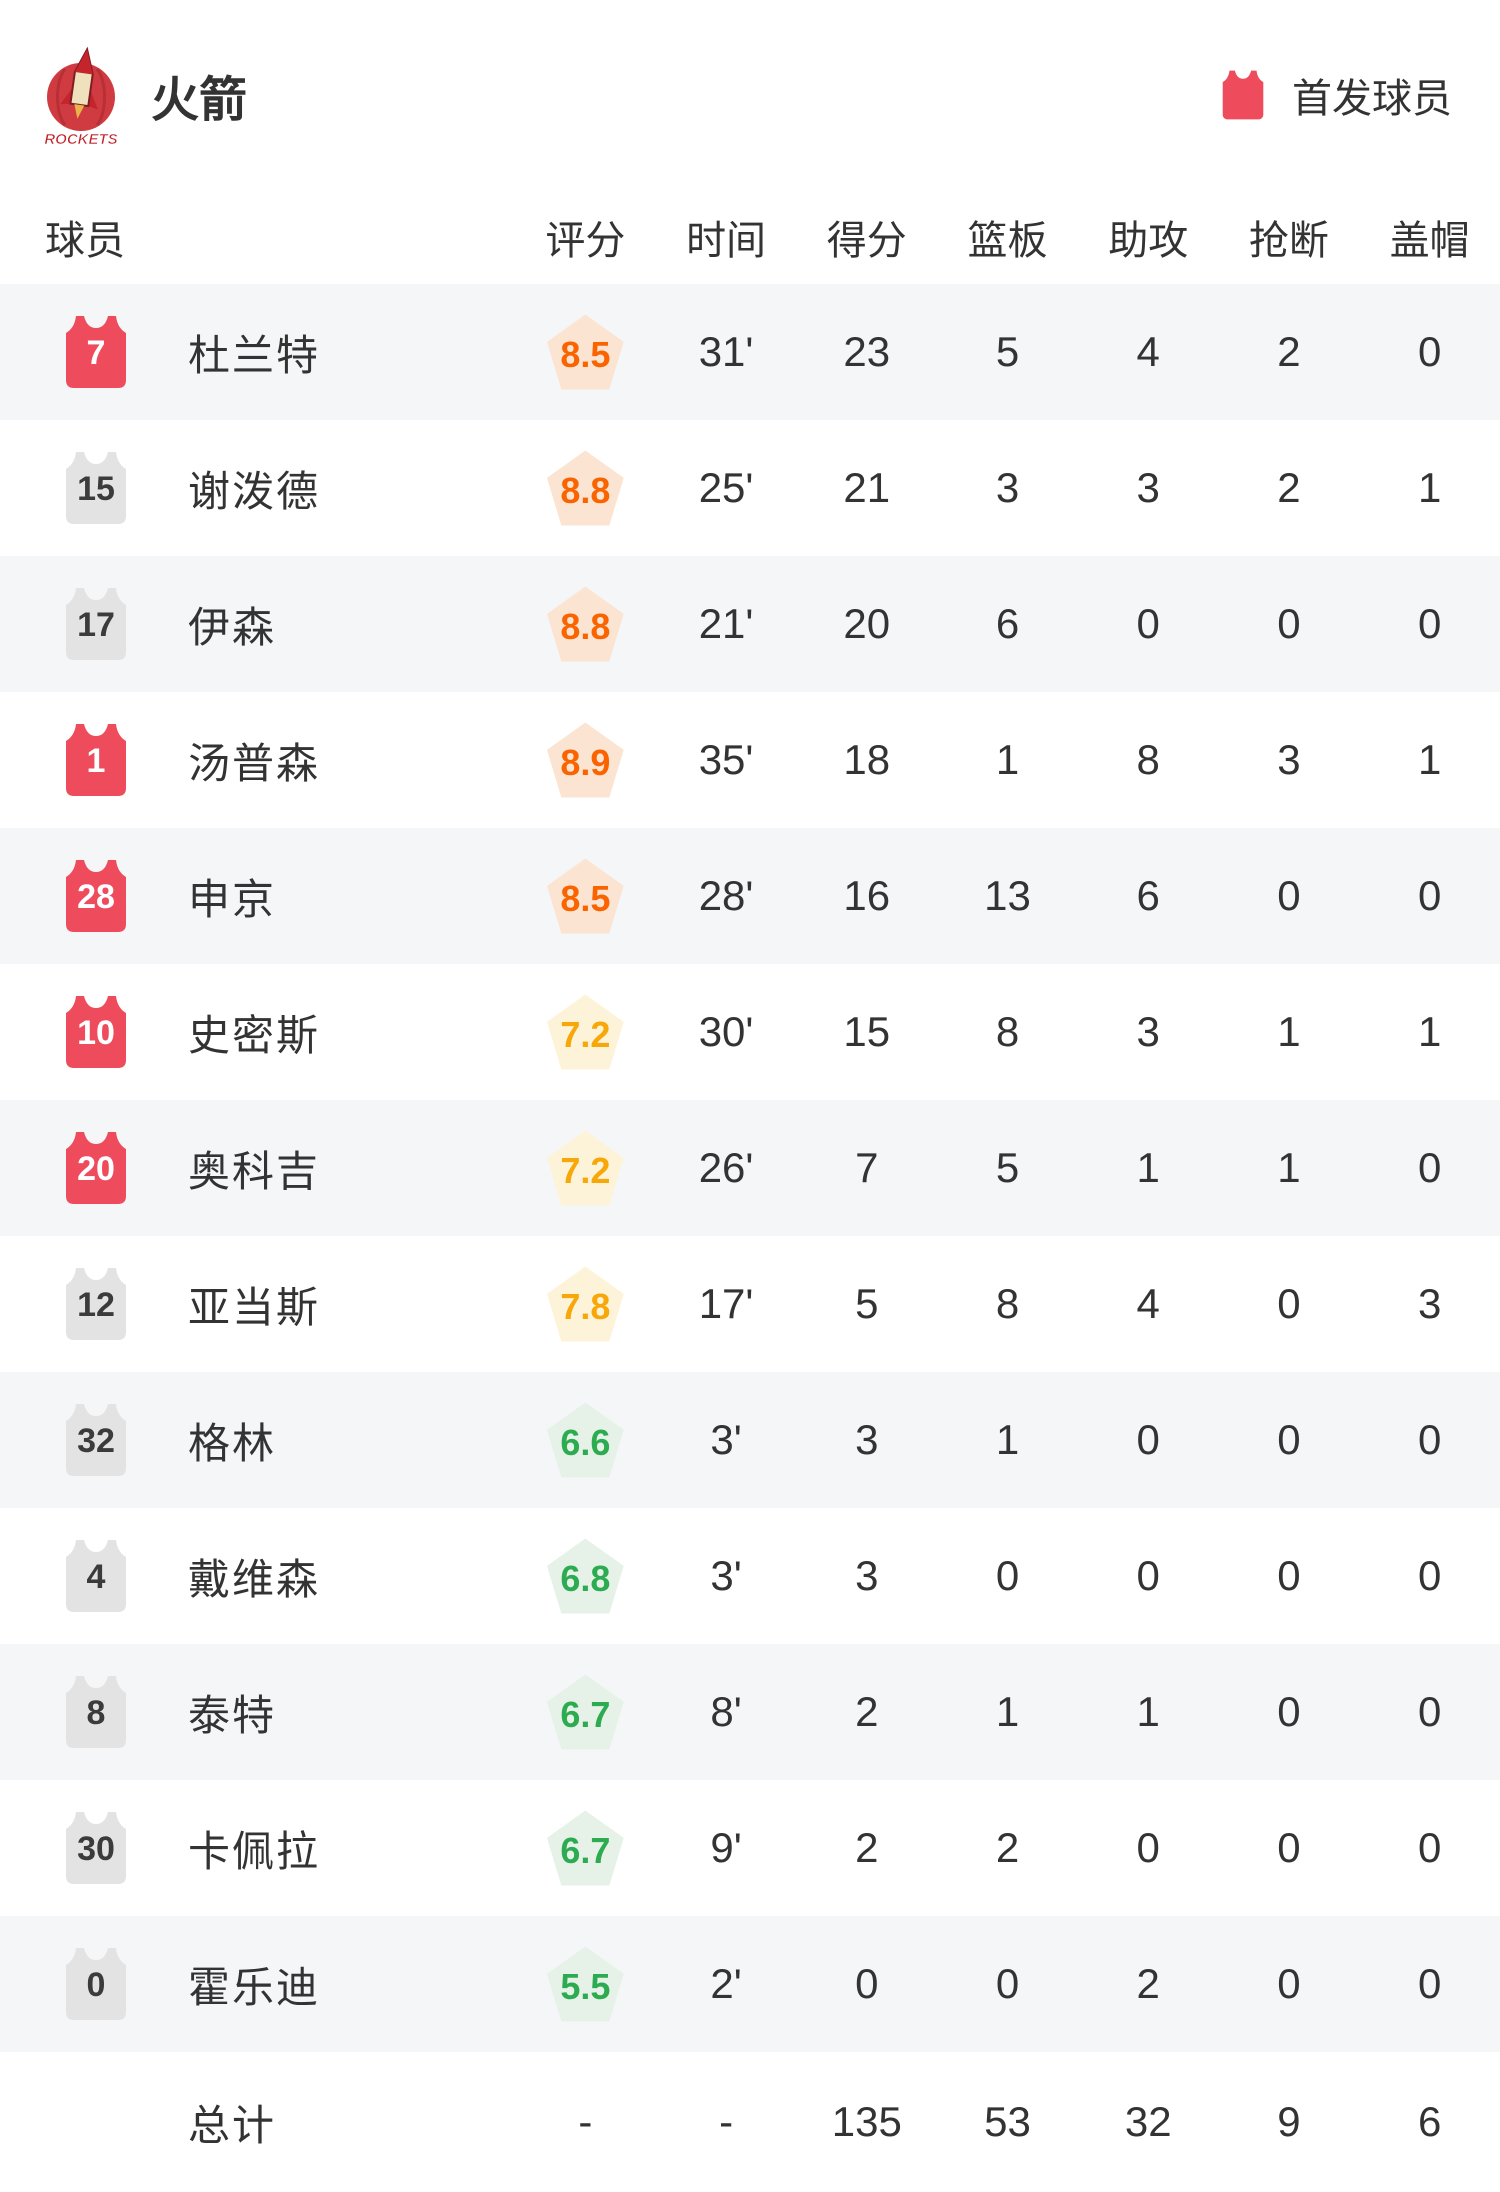 The height and width of the screenshot is (2192, 1500). Describe the element at coordinates (726, 351) in the screenshot. I see `stat-time: 31'` at that location.